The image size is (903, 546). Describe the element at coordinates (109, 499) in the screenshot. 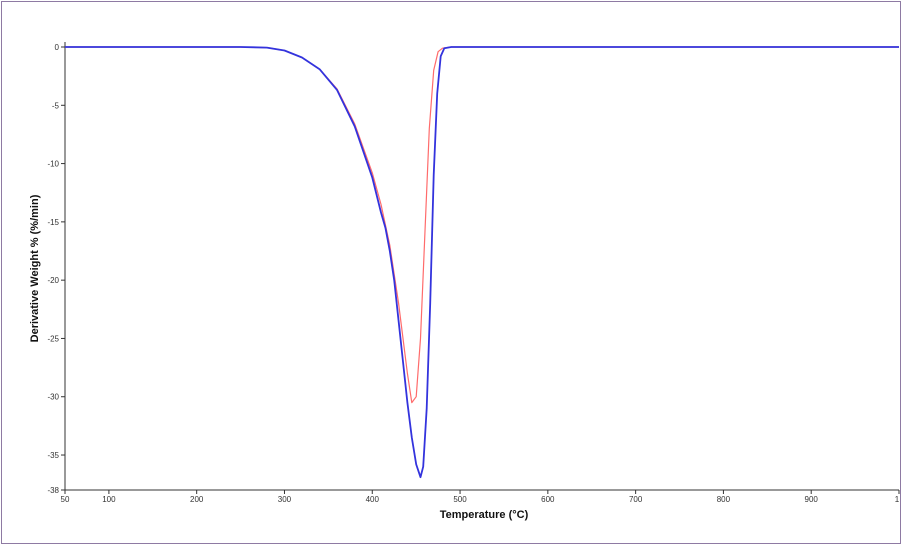

I see `x-tick-label: 100` at that location.